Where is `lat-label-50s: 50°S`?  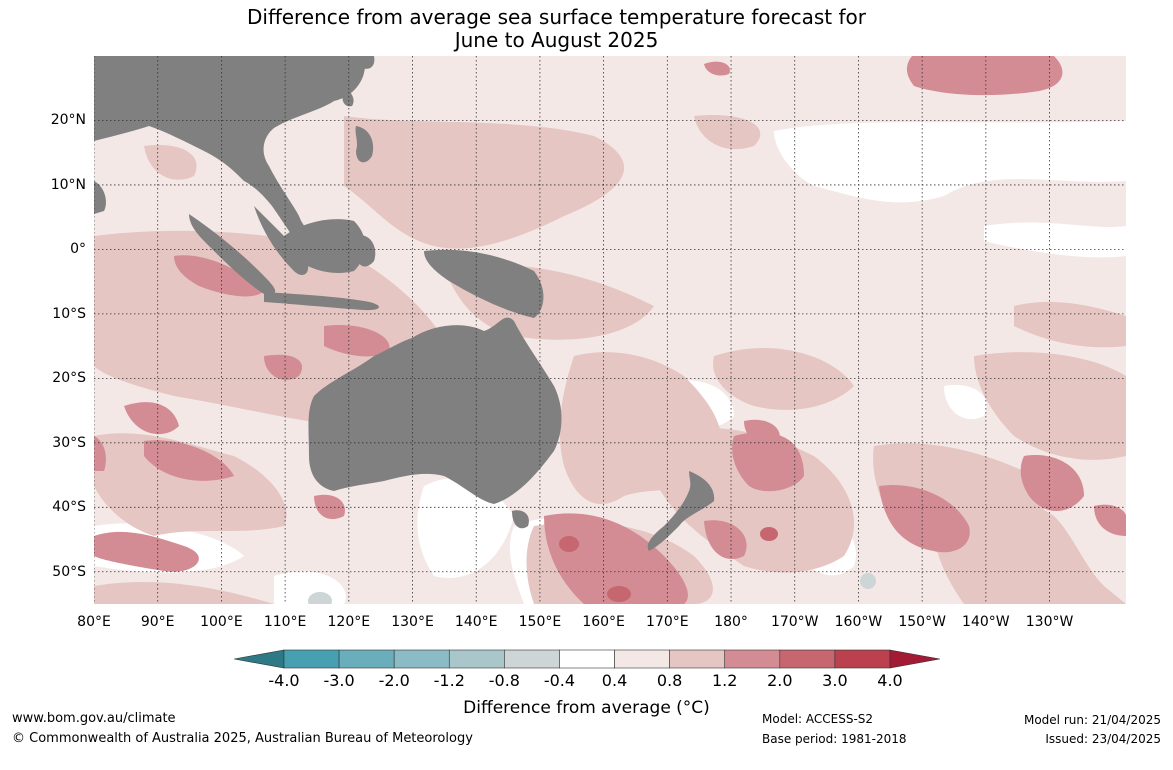 lat-label-50s: 50°S is located at coordinates (69, 571).